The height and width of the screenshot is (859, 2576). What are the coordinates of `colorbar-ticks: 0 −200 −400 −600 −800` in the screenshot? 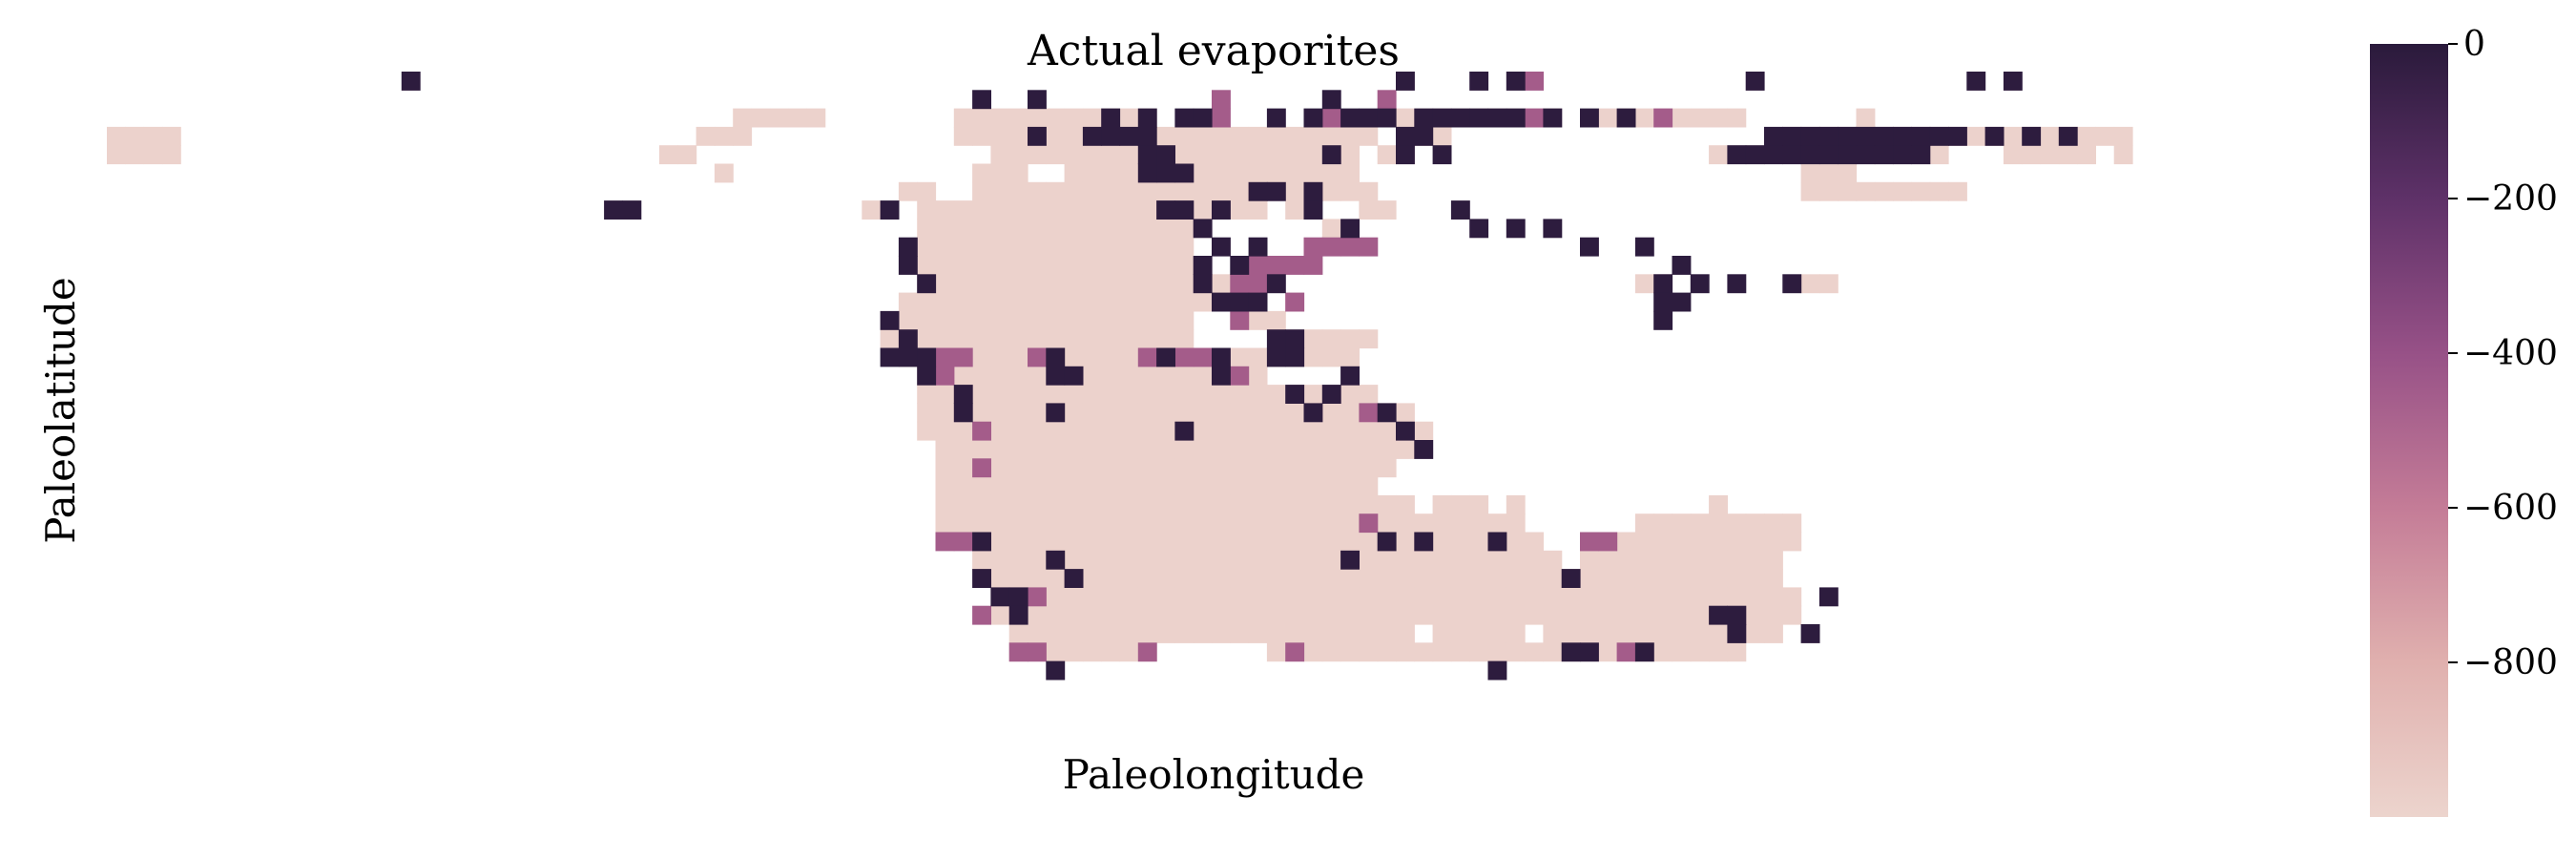 It's located at (2503, 353).